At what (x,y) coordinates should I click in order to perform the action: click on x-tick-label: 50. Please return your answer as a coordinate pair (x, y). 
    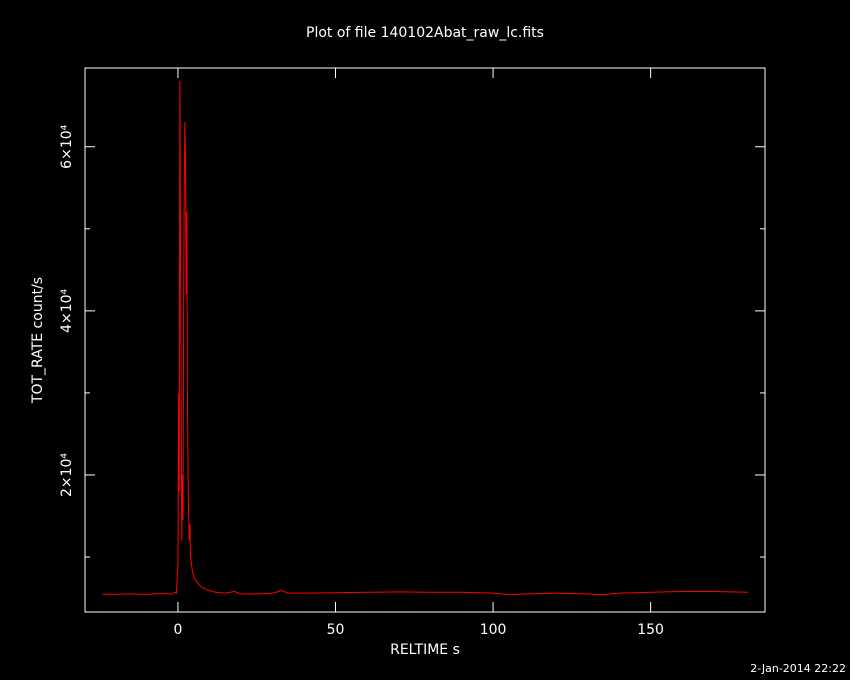
    Looking at the image, I should click on (336, 630).